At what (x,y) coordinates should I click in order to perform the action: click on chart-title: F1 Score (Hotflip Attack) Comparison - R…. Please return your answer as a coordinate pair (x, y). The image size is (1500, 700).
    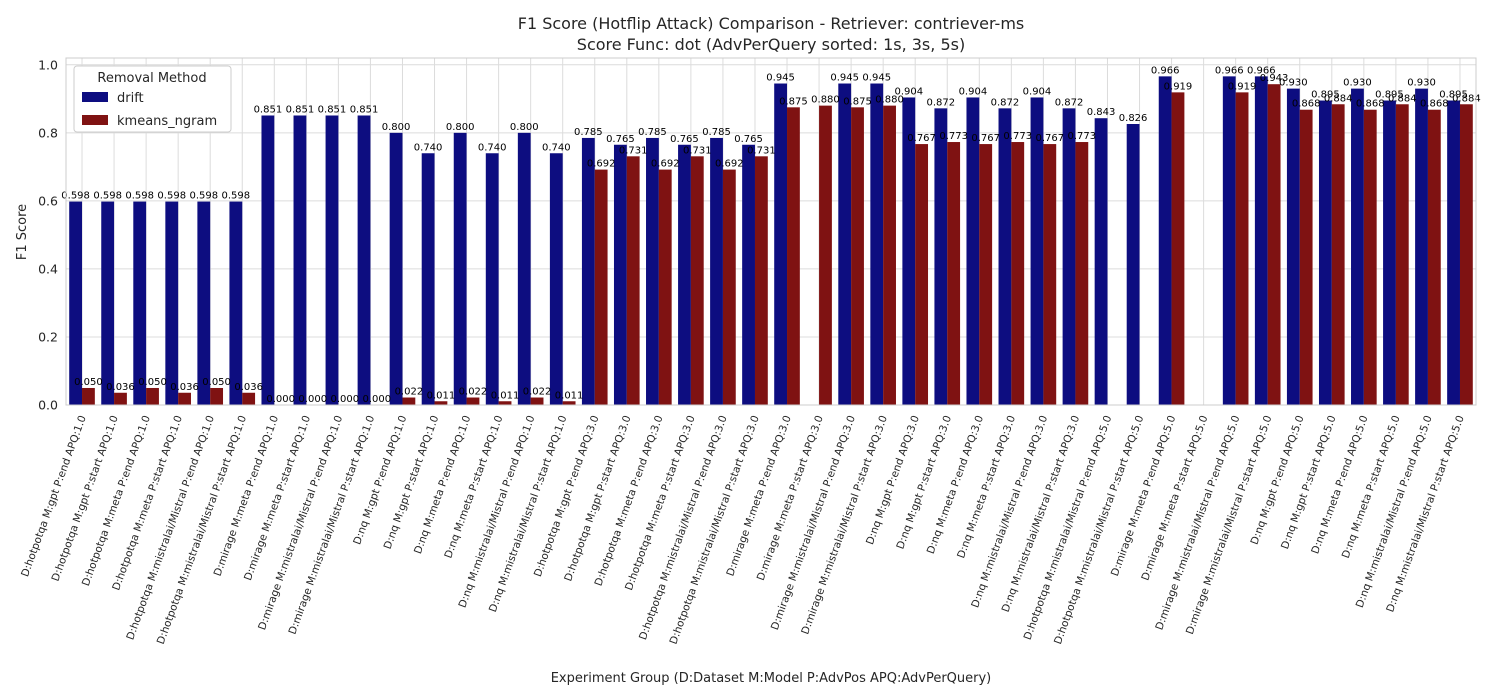
    Looking at the image, I should click on (771, 23).